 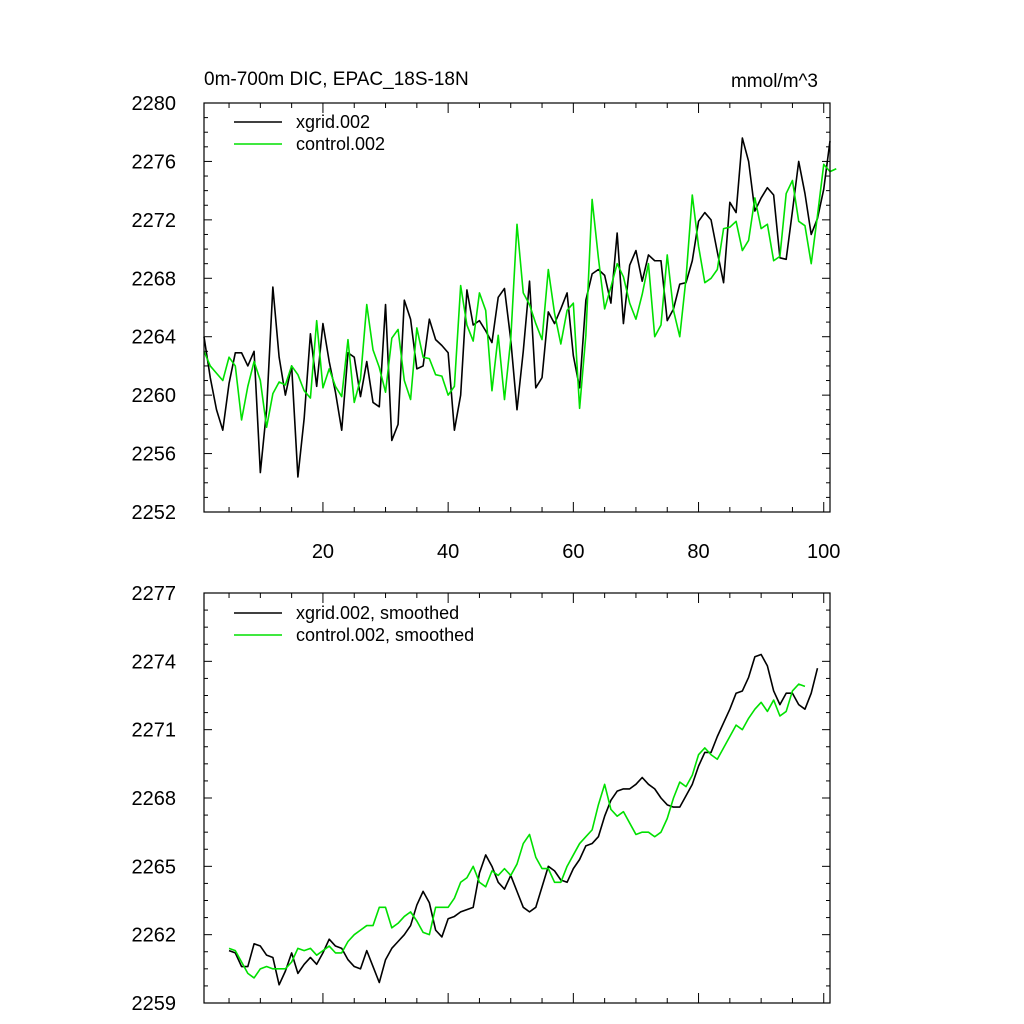 What do you see at coordinates (154, 162) in the screenshot?
I see `top-ytick-label: 2276` at bounding box center [154, 162].